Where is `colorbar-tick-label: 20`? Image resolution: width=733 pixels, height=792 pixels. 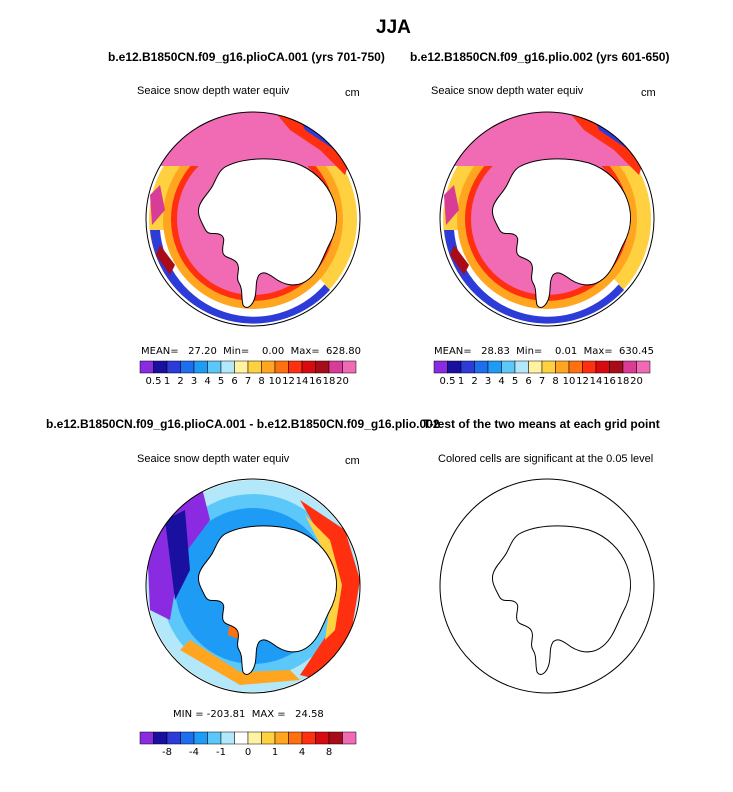 colorbar-tick-label: 20 is located at coordinates (636, 381).